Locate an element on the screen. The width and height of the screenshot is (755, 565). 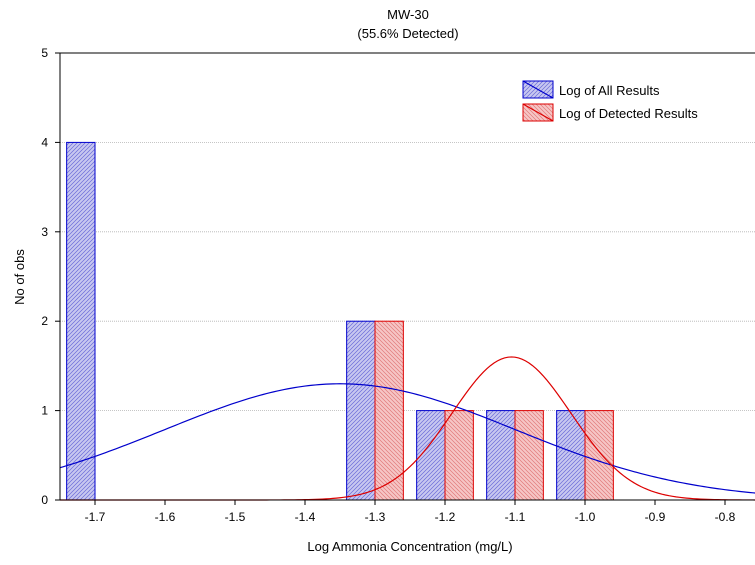
chart-subtitle: (55.6% Detected) is located at coordinates (407, 33).